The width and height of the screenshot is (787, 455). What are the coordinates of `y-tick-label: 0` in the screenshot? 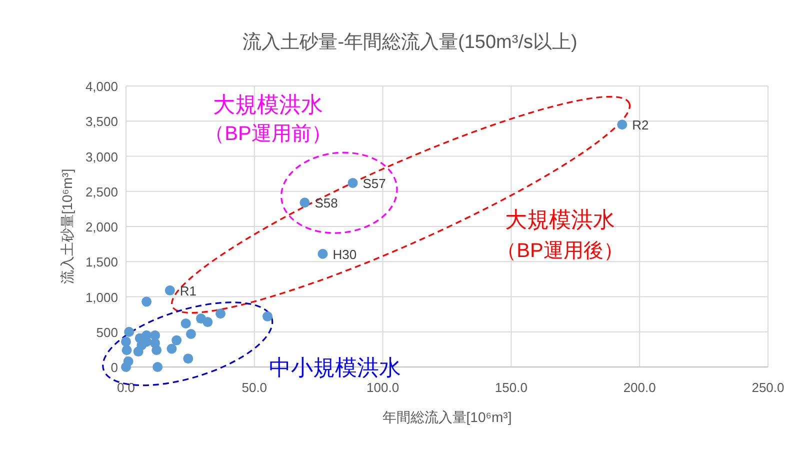 It's located at (114, 367).